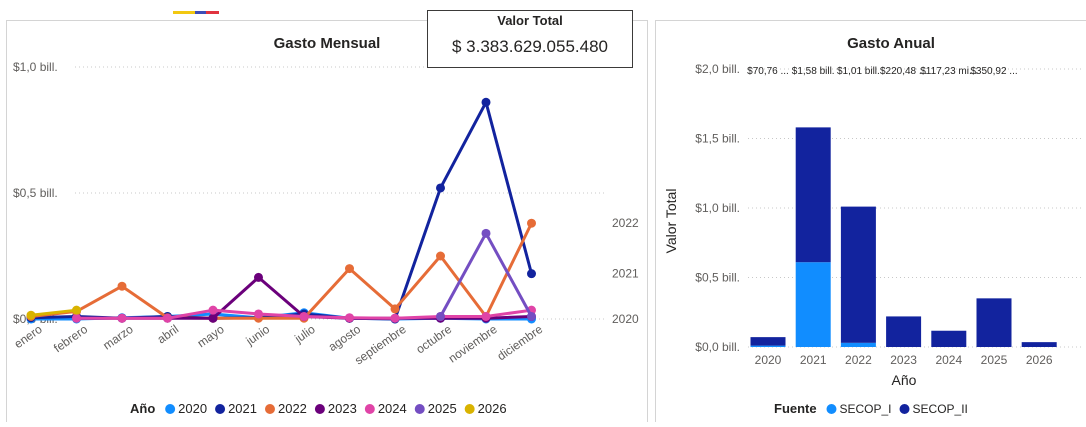 Image resolution: width=1086 pixels, height=427 pixels. What do you see at coordinates (948, 360) in the screenshot?
I see `x-tick-label: 2024` at bounding box center [948, 360].